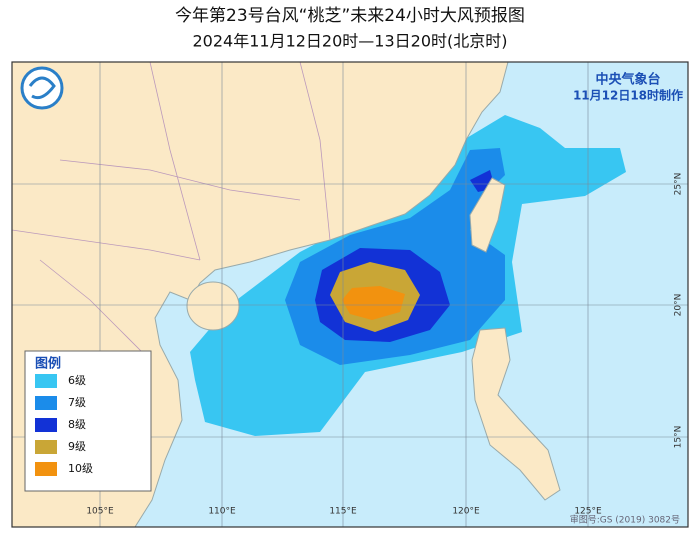  I want to click on title: 今年第23号台风“桃芝”未来24小时大风预报图, so click(350, 16).